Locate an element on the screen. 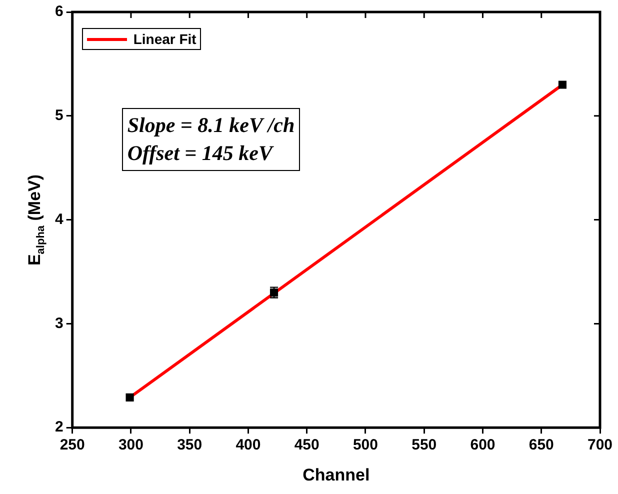 The height and width of the screenshot is (494, 618). y-tick-label: 5 is located at coordinates (59, 115).